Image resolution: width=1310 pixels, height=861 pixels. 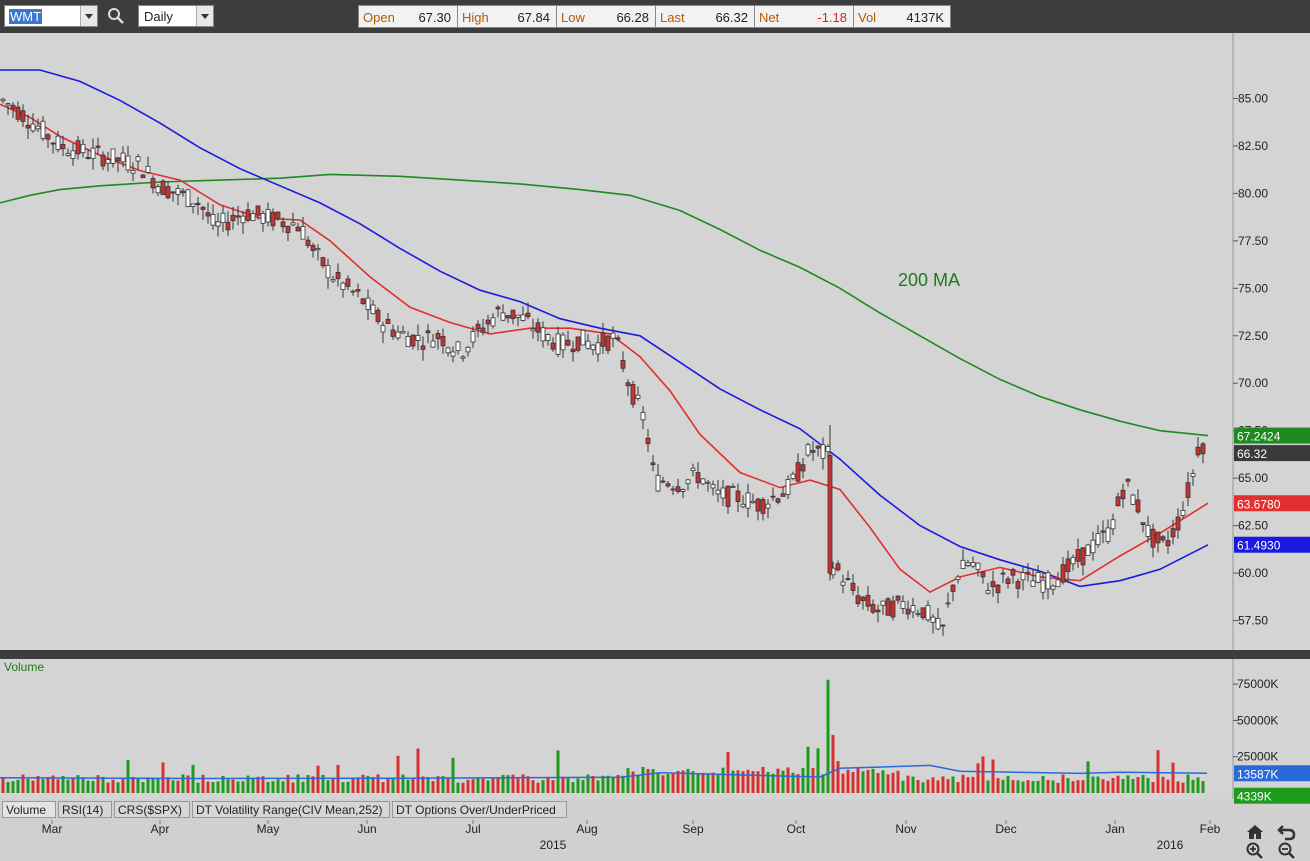 I want to click on quote-high: High 67.84, so click(x=507, y=16).